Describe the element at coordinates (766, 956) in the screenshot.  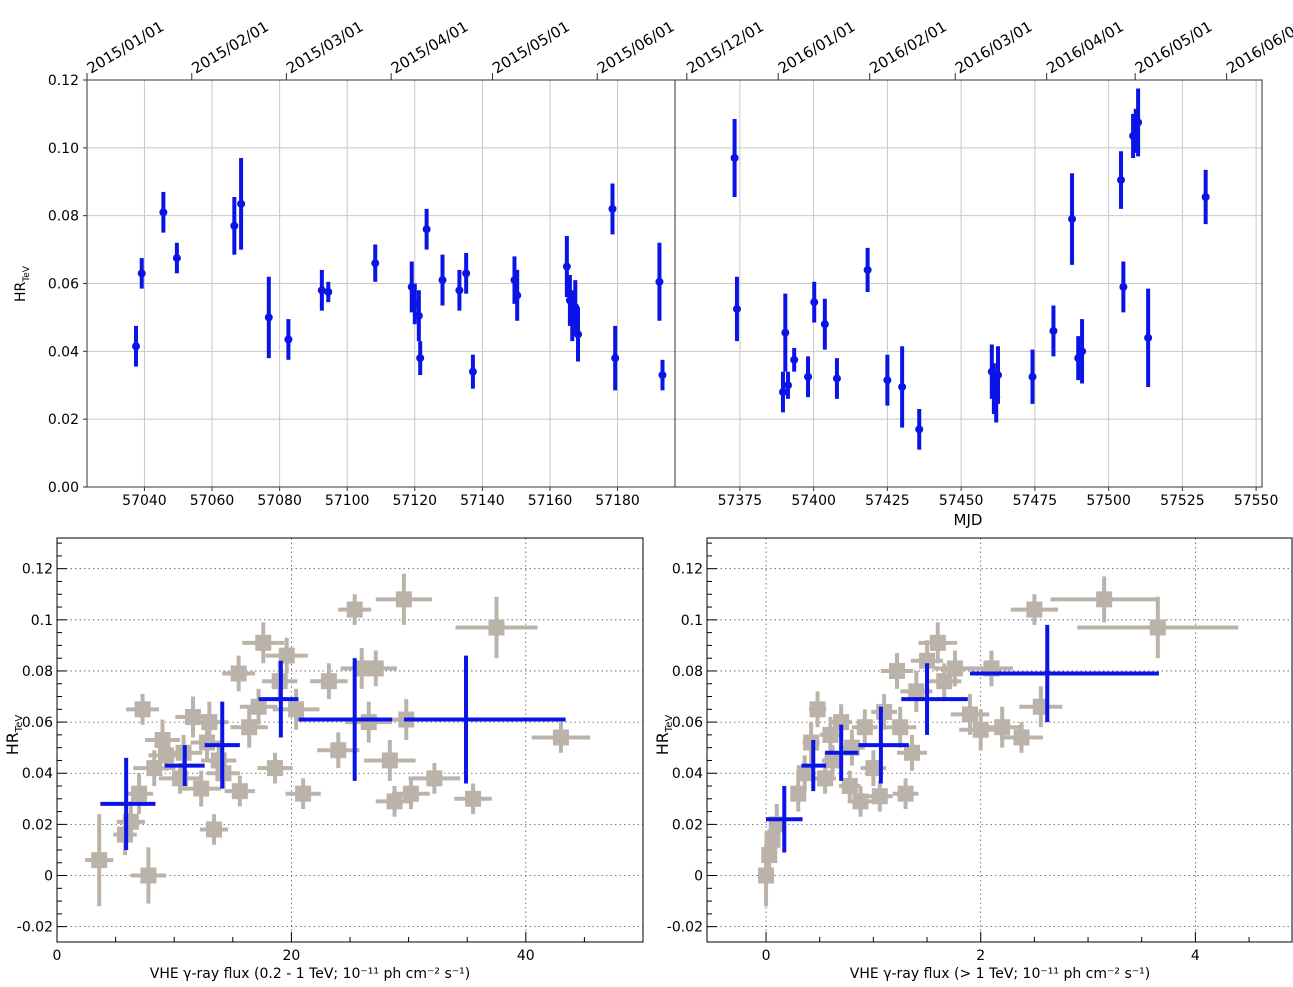
I see `x-tick-label: 0` at that location.